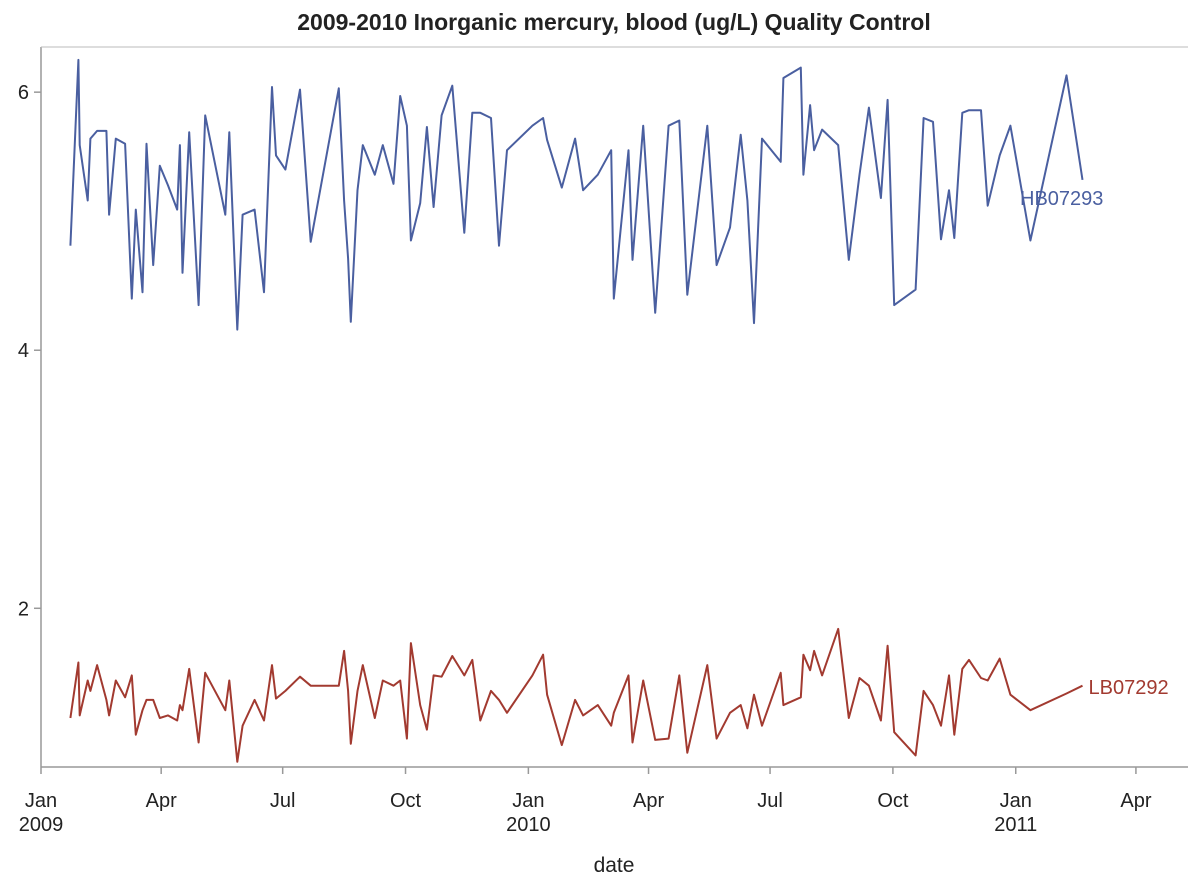 The width and height of the screenshot is (1188, 885). Describe the element at coordinates (528, 825) in the screenshot. I see `x-tick-label-line: 2010` at that location.